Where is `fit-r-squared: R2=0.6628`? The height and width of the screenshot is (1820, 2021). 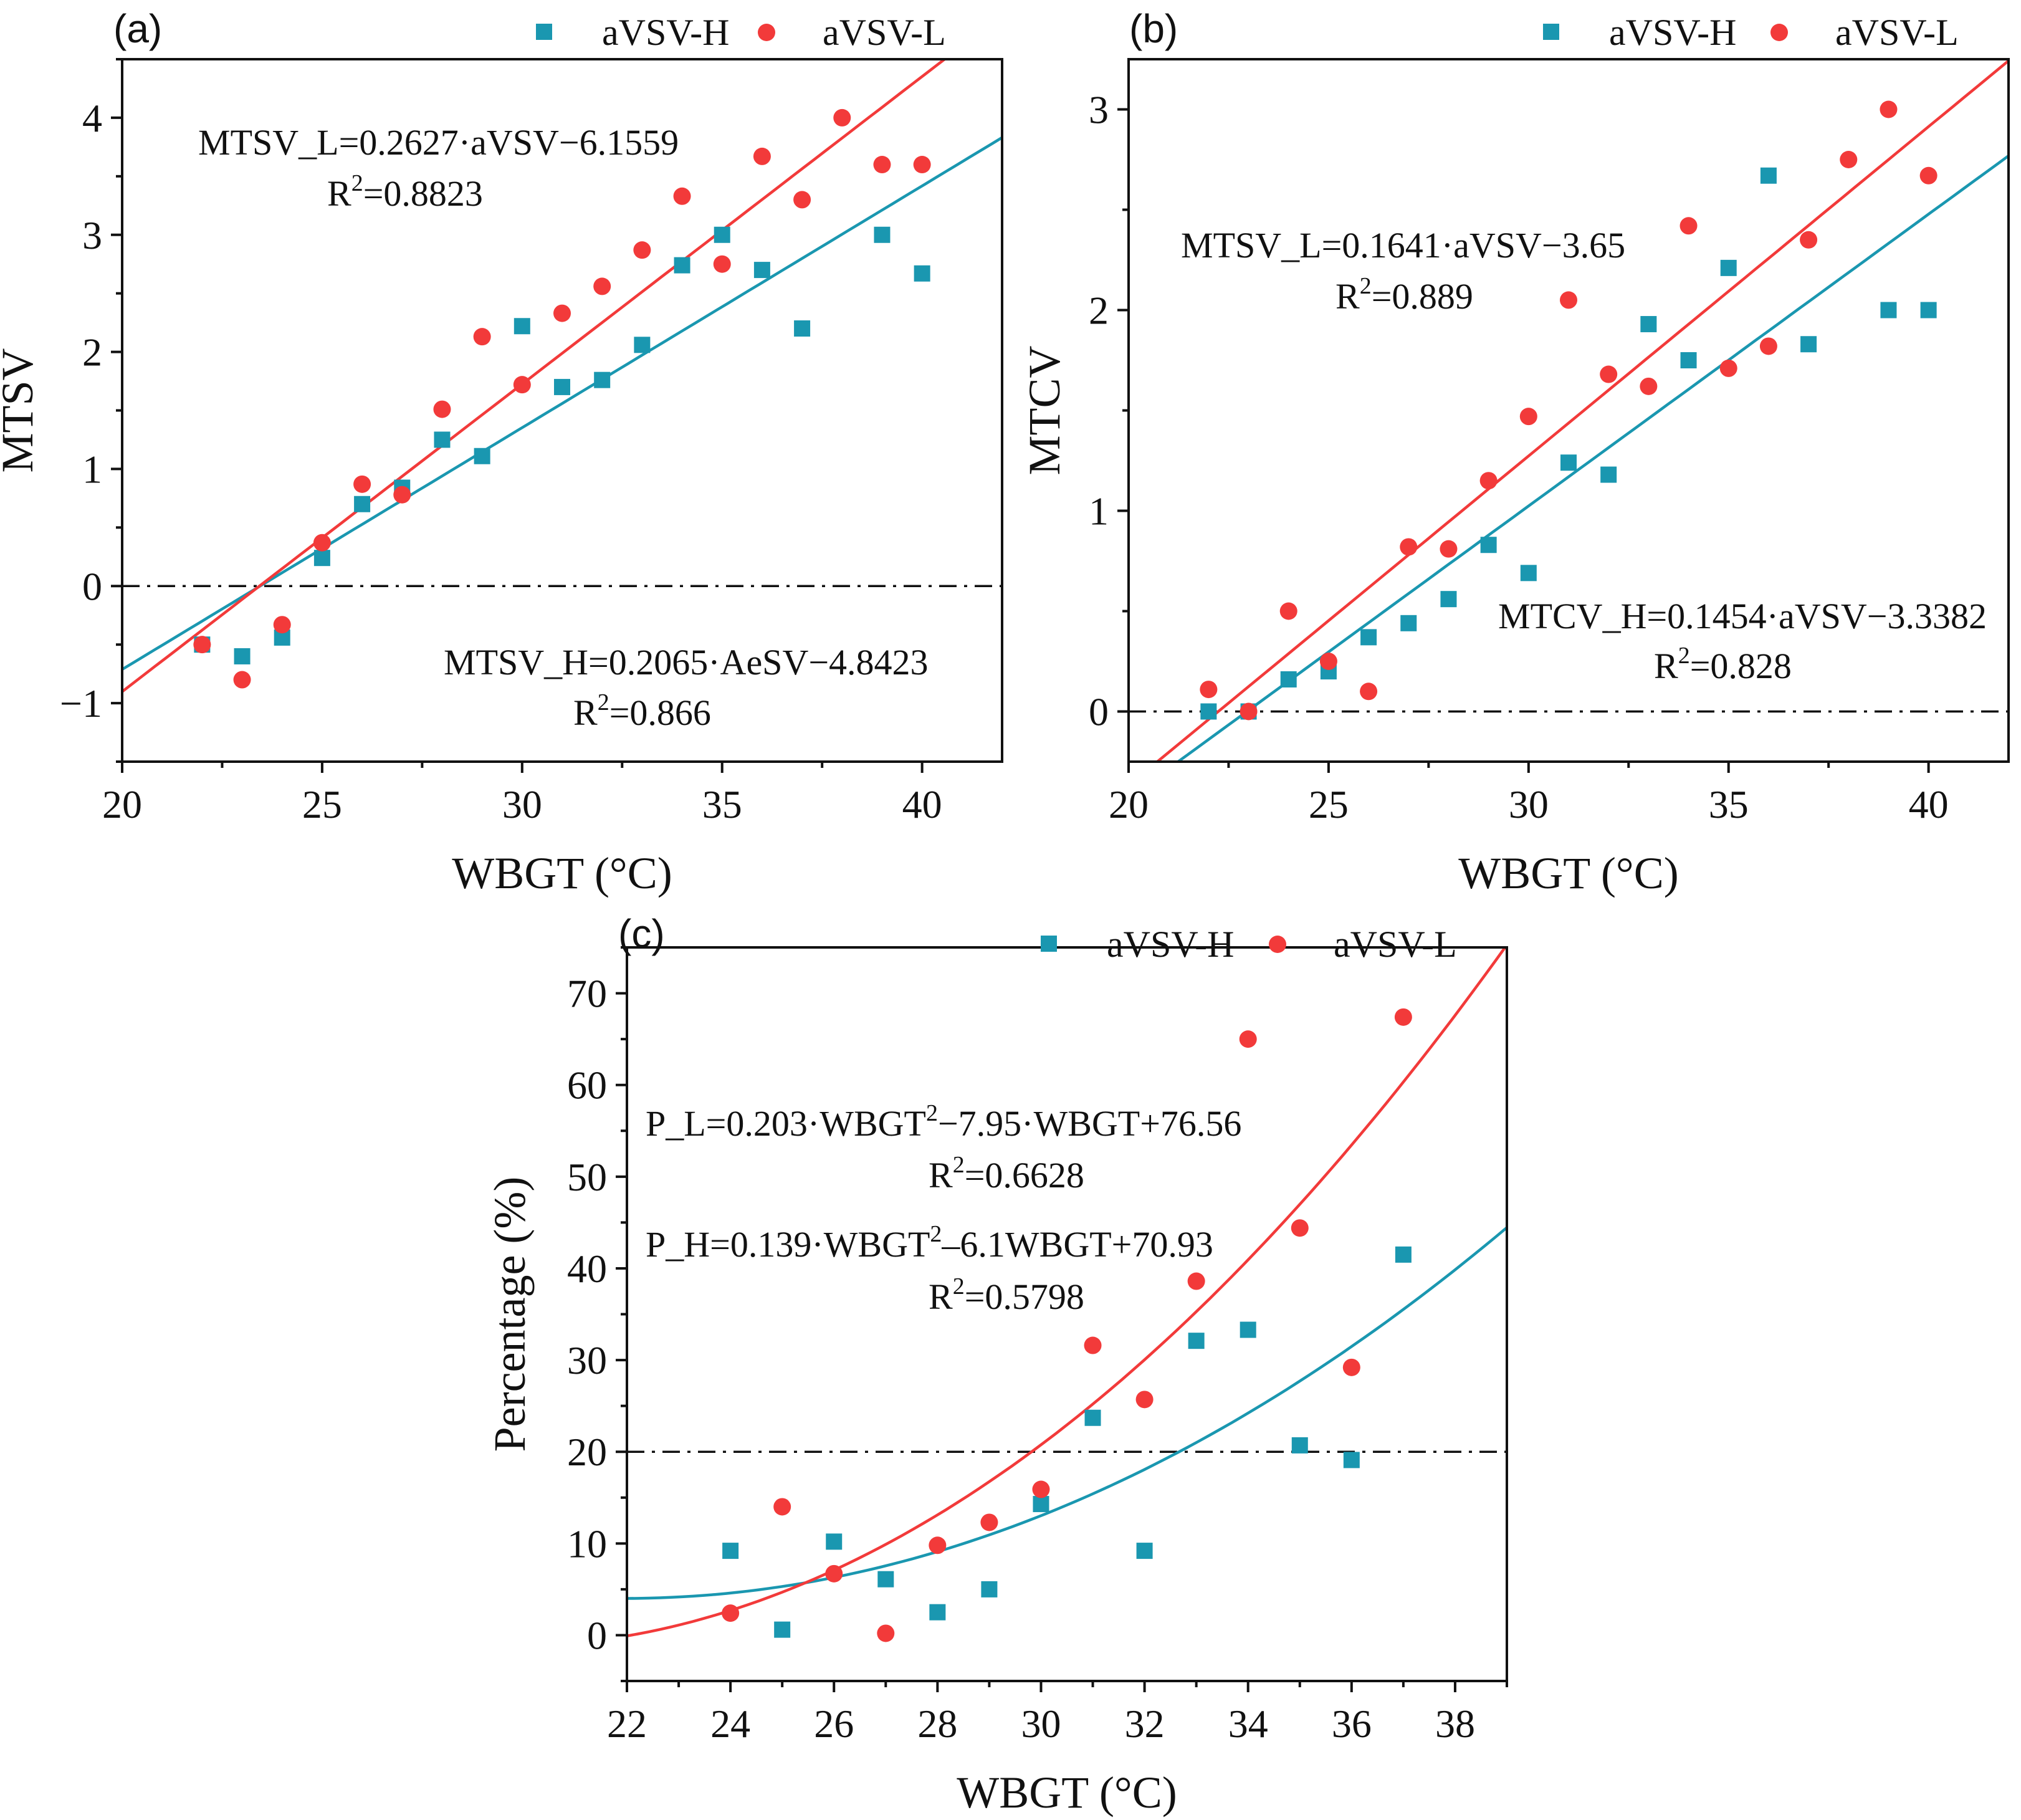 fit-r-squared: R2=0.6628 is located at coordinates (1006, 1174).